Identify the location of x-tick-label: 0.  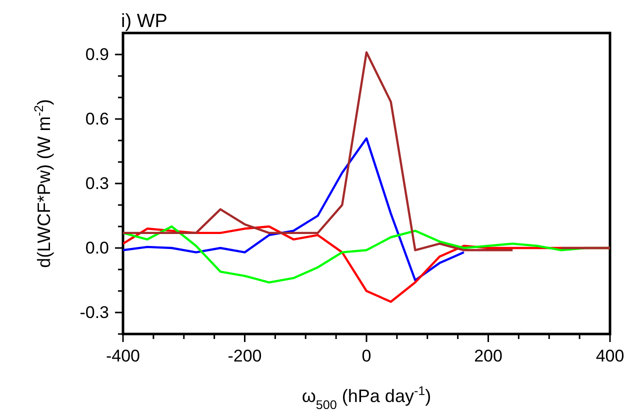
(367, 356).